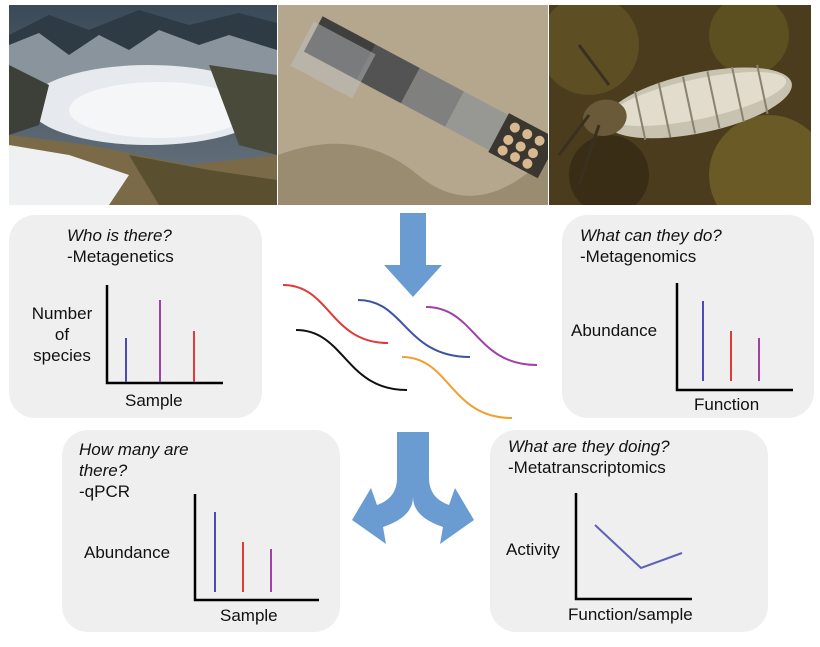  What do you see at coordinates (413, 488) in the screenshot?
I see `split-arrow-icon` at bounding box center [413, 488].